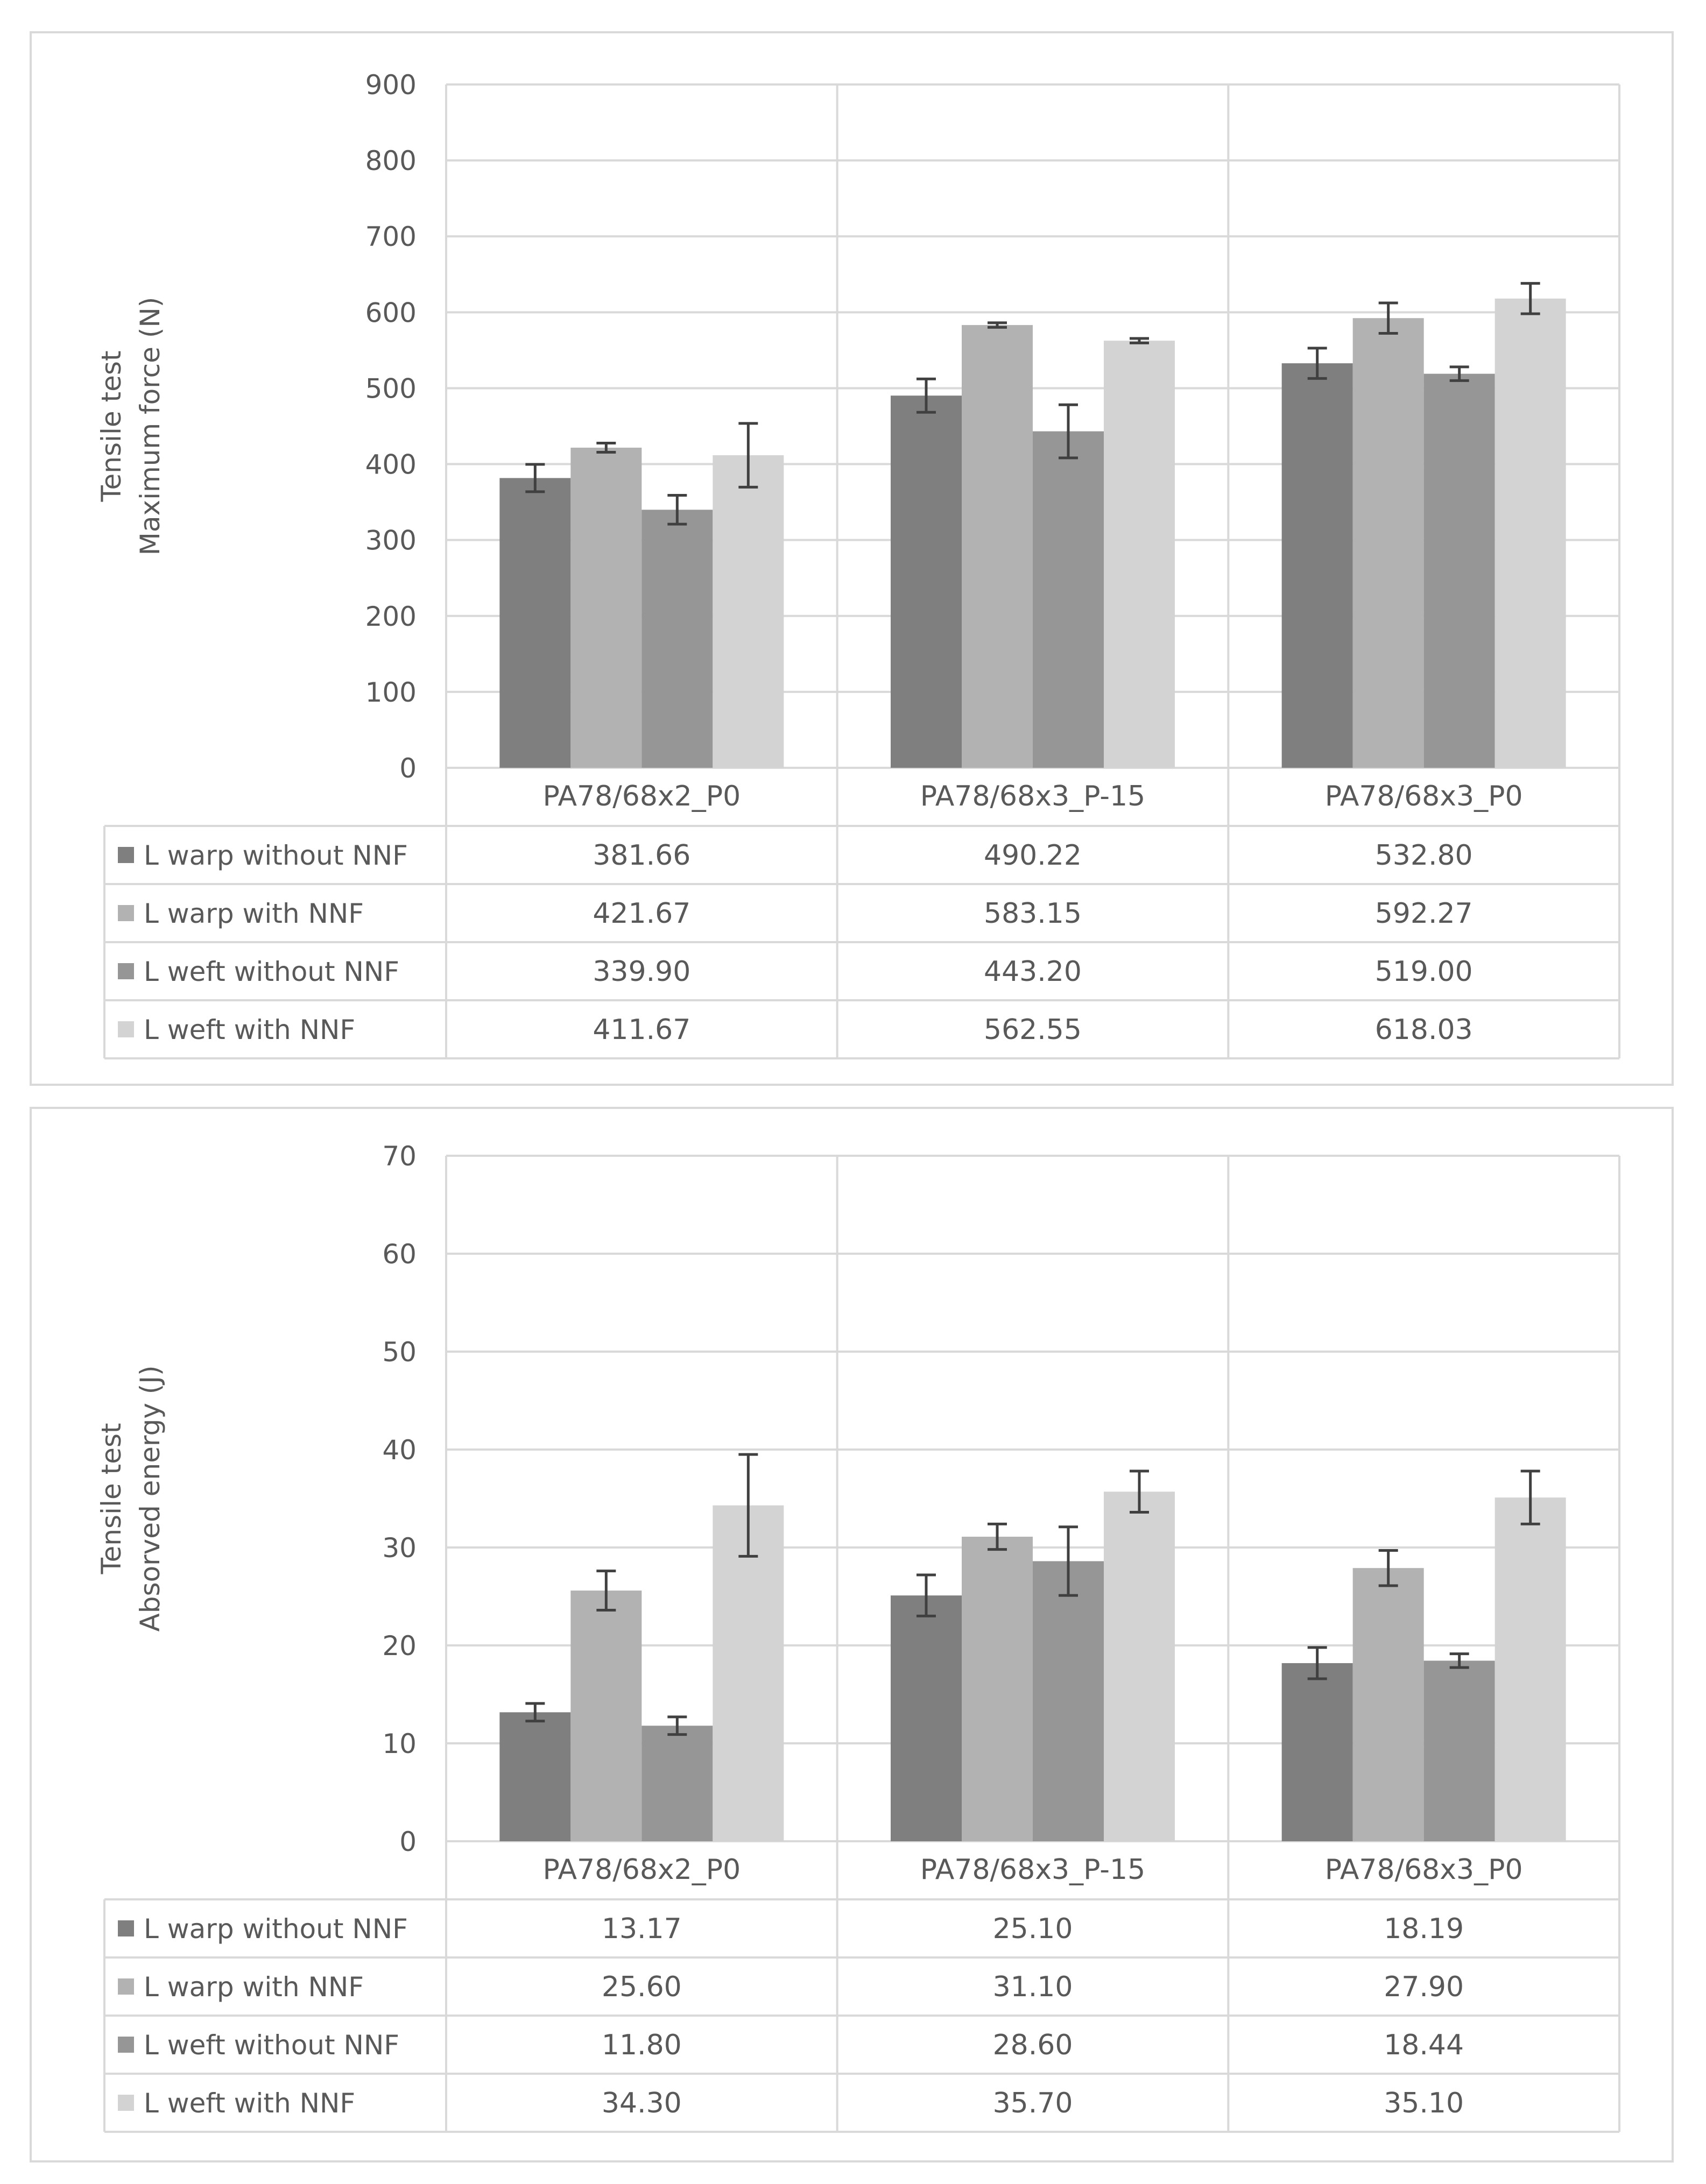 Image resolution: width=1706 pixels, height=2184 pixels. Describe the element at coordinates (399, 1156) in the screenshot. I see `y-tick-label: 70` at that location.